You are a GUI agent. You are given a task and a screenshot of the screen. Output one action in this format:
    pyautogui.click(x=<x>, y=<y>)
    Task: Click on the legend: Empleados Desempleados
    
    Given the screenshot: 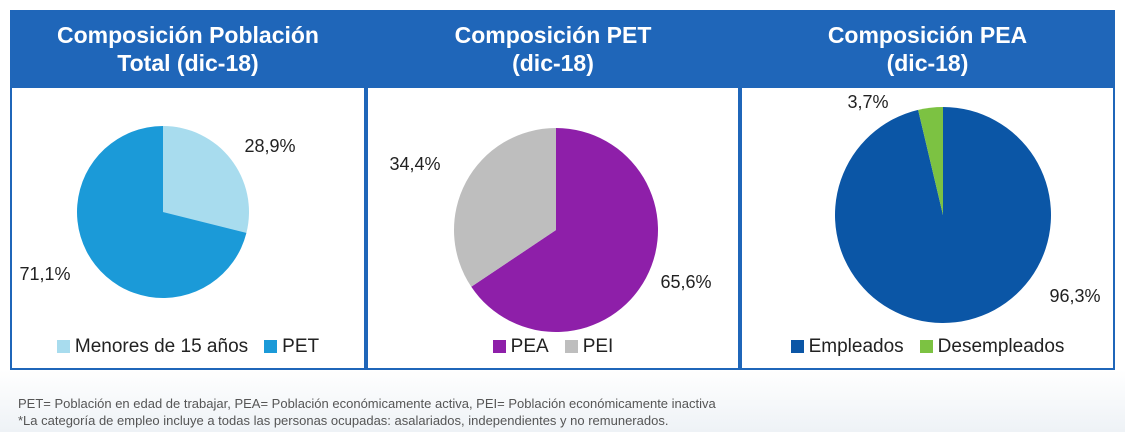 What is the action you would take?
    pyautogui.click(x=927, y=347)
    